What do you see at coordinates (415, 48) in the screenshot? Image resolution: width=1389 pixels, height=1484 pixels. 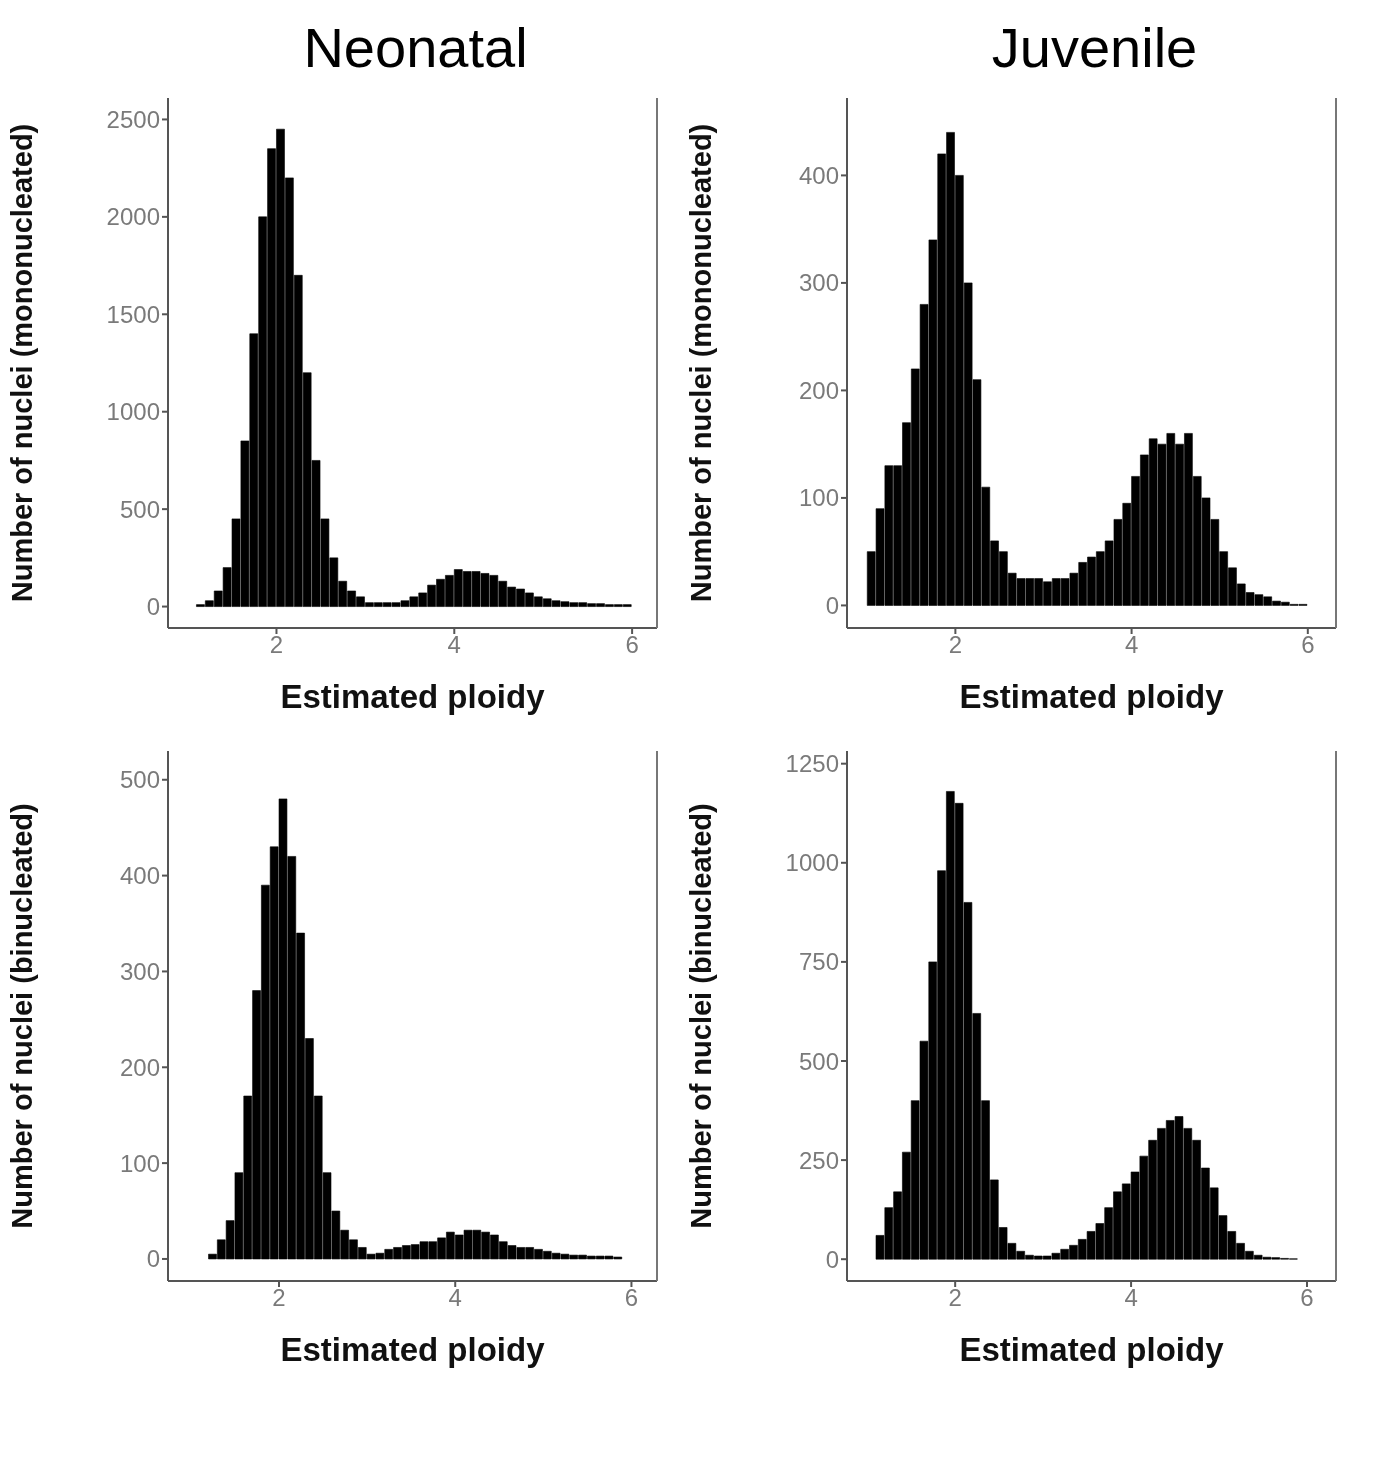 I see `chart-title: Neonatal` at bounding box center [415, 48].